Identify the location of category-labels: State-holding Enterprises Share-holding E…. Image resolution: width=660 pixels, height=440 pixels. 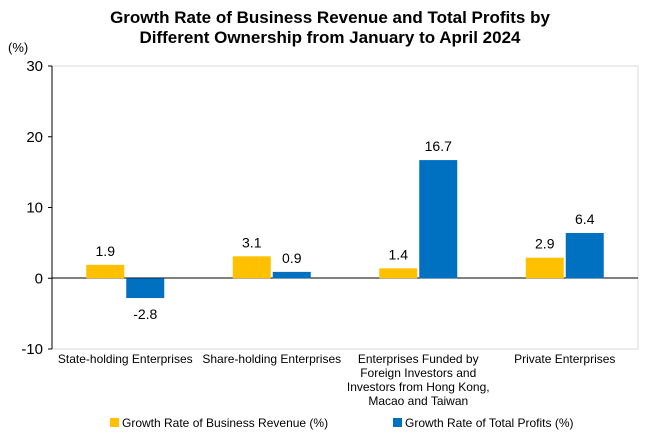
(337, 380).